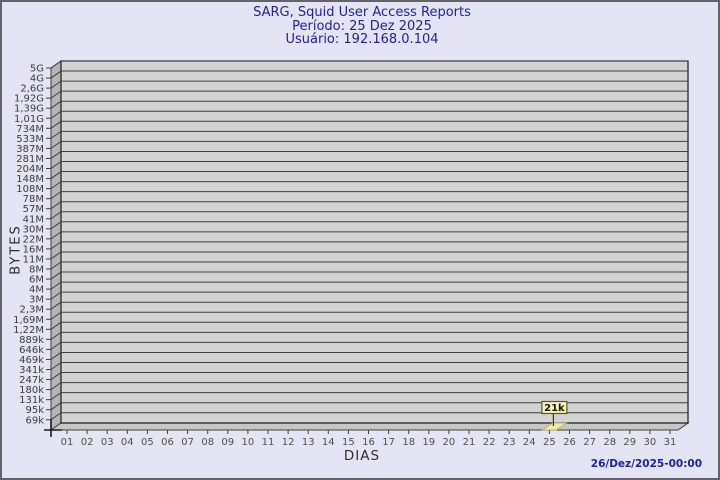  What do you see at coordinates (268, 442) in the screenshot?
I see `x-tick-label: 11` at bounding box center [268, 442].